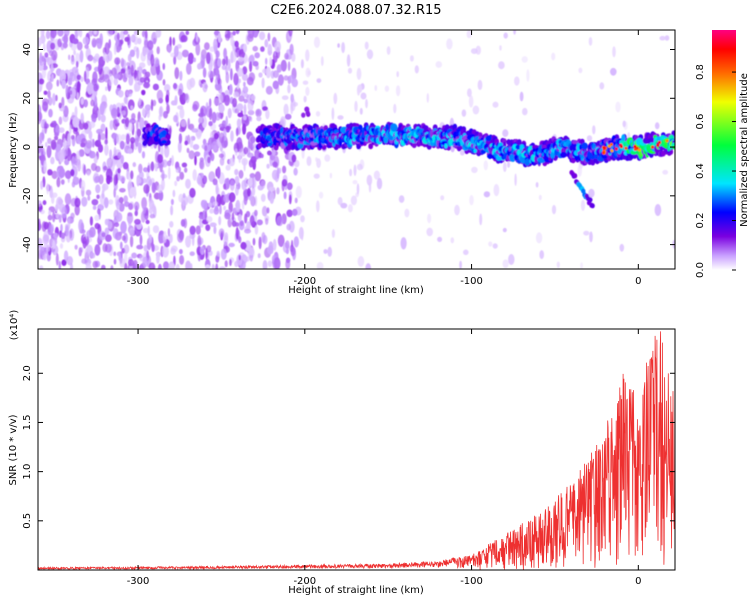  Describe the element at coordinates (700, 72) in the screenshot. I see `colorbar-tick-label: 0.8` at that location.